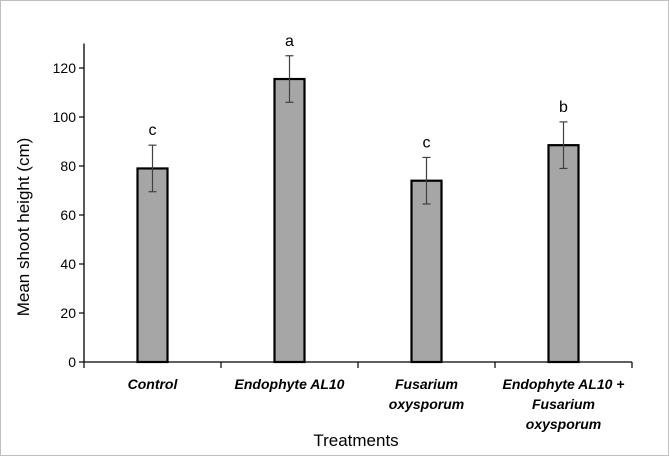  What do you see at coordinates (68, 215) in the screenshot?
I see `y-tick-label: 60` at bounding box center [68, 215].